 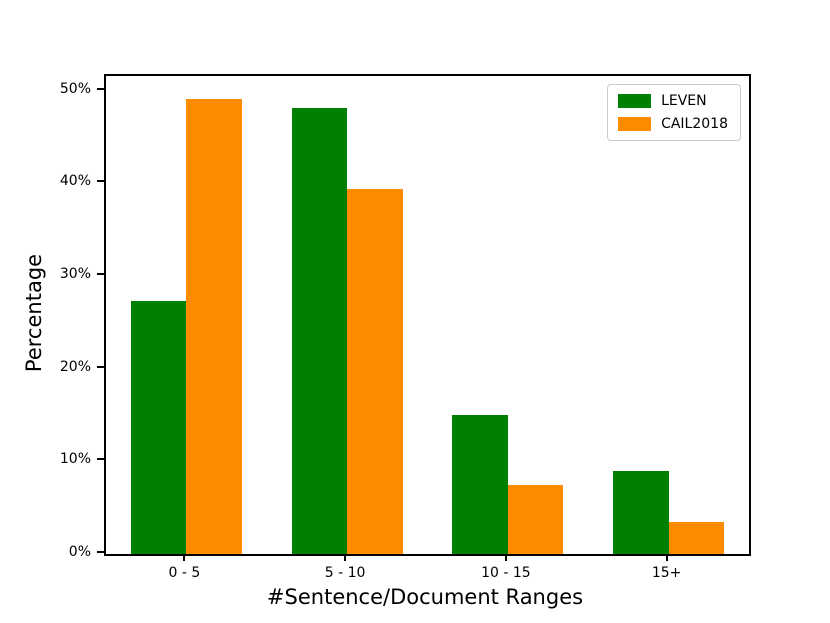 What do you see at coordinates (506, 573) in the screenshot?
I see `x-tick-label: 10 - 15` at bounding box center [506, 573].